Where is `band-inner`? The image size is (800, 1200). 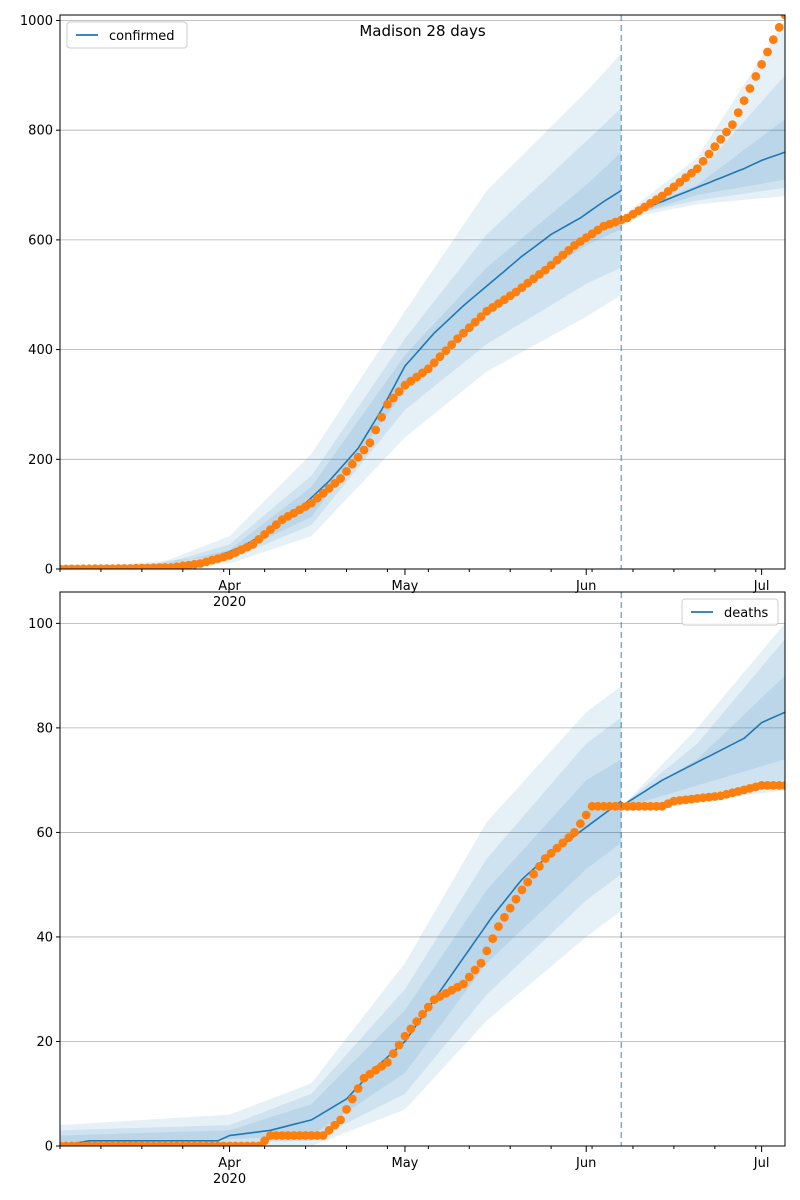
band-inner is located at coordinates (706, 168).